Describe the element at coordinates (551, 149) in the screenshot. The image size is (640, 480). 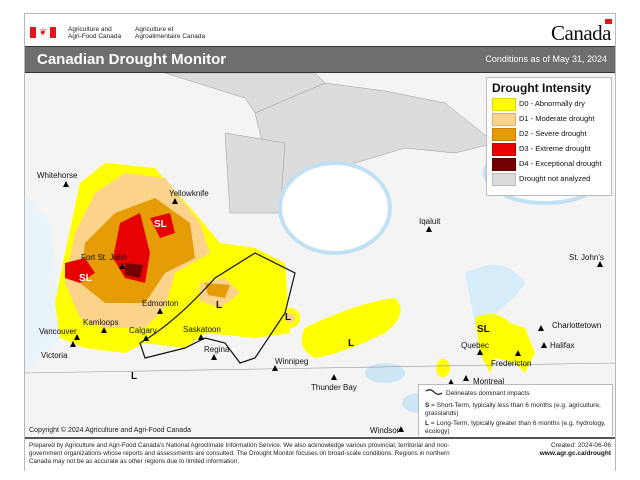
I see `legend-item-d3: D3 - Extreme drought` at that location.